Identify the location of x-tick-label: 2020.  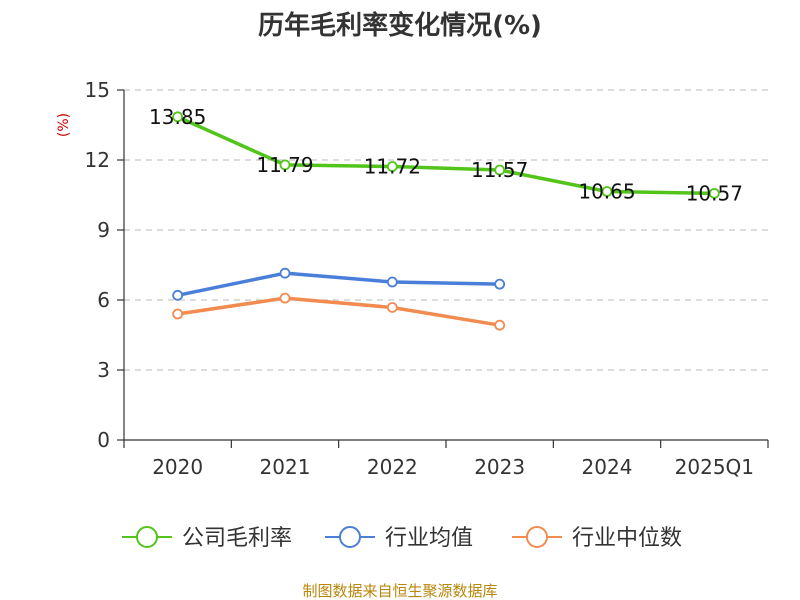
(177, 467).